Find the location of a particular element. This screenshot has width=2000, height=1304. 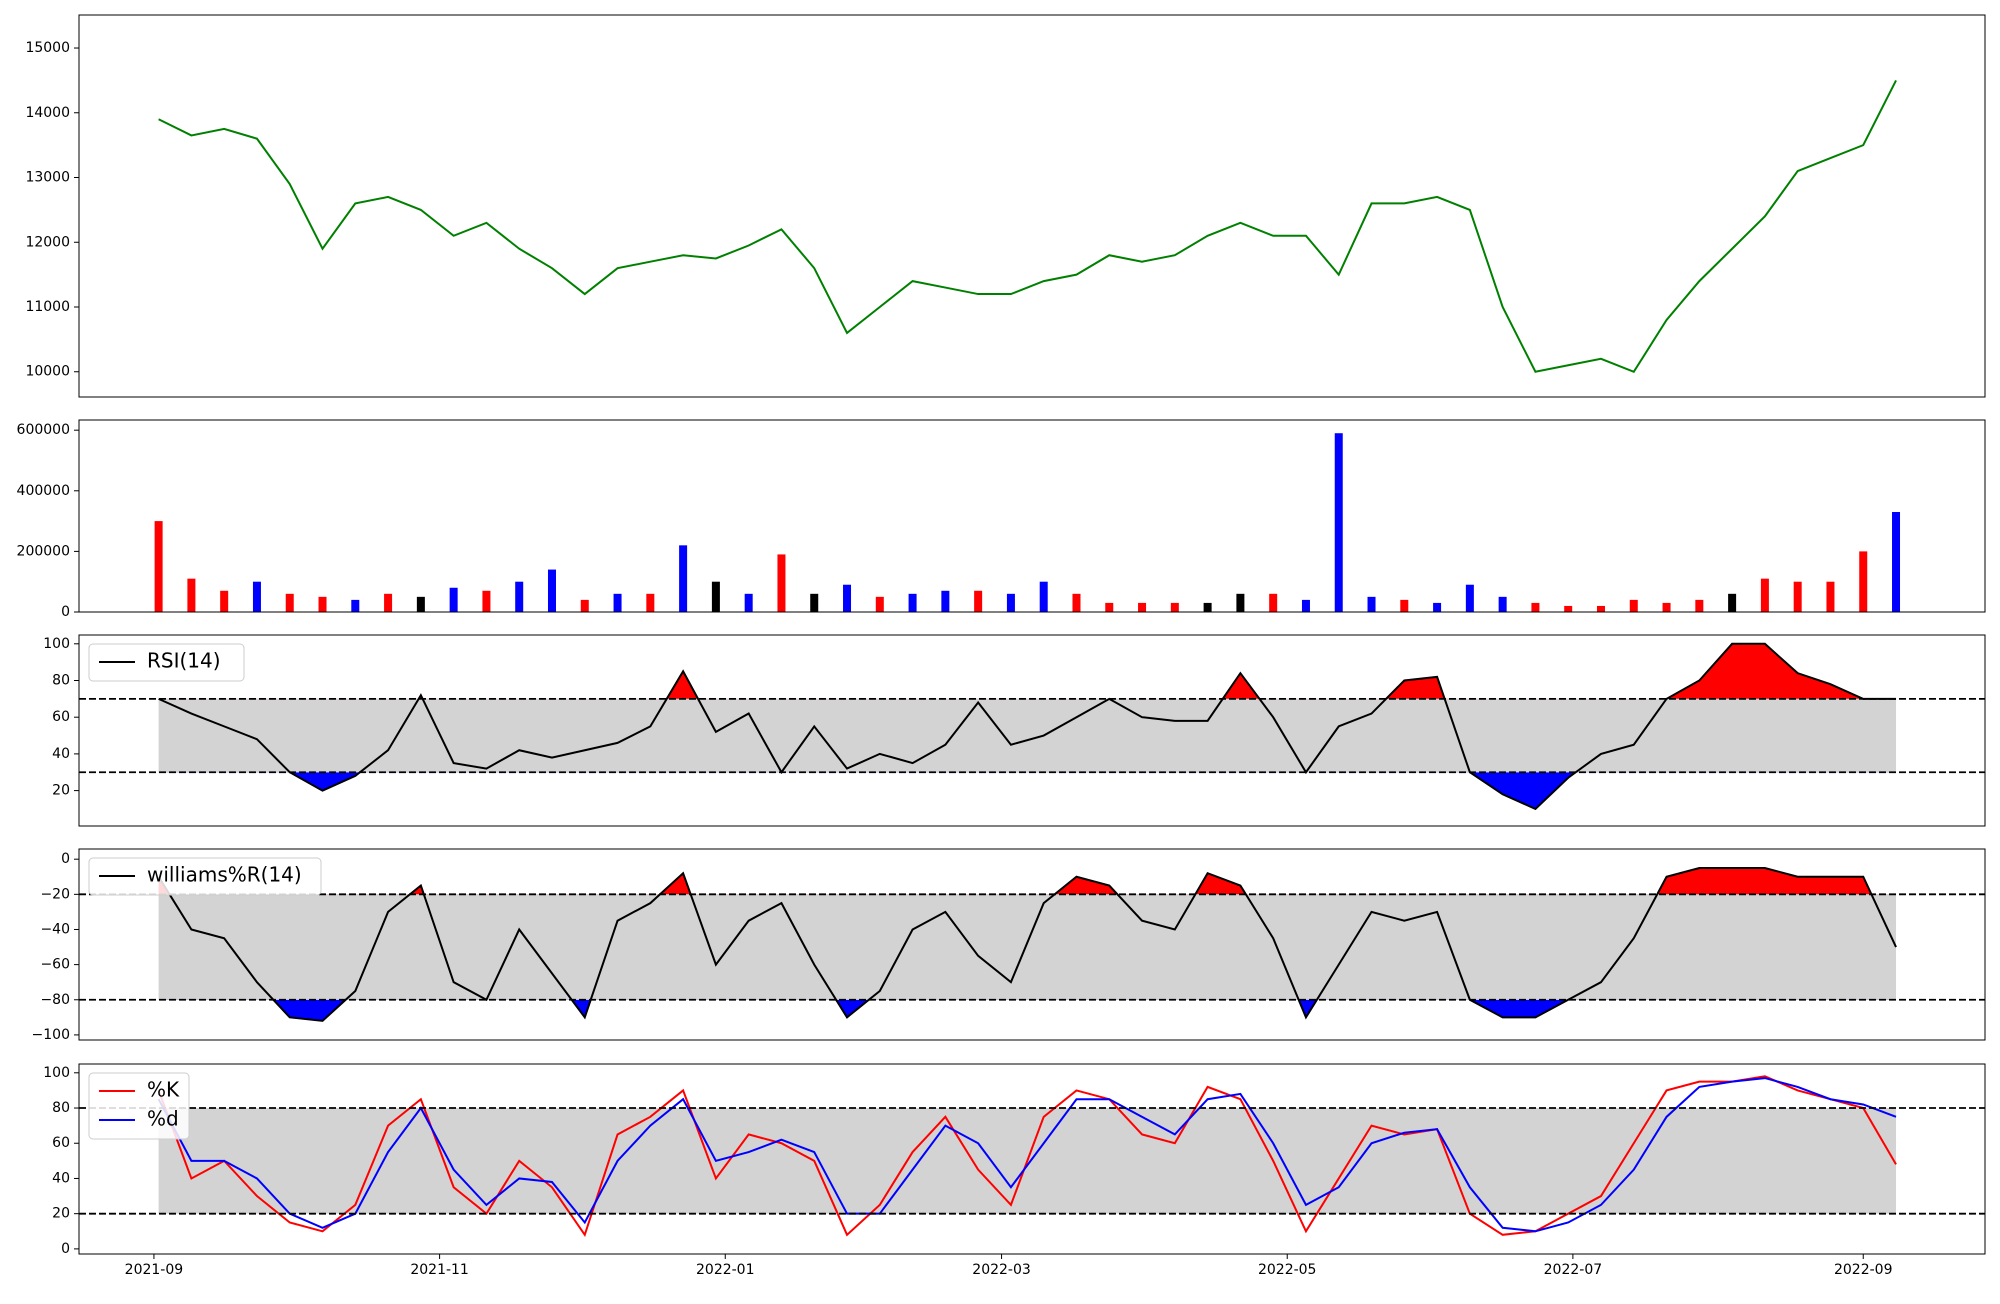

y-tick-label: 13000 is located at coordinates (47, 178).